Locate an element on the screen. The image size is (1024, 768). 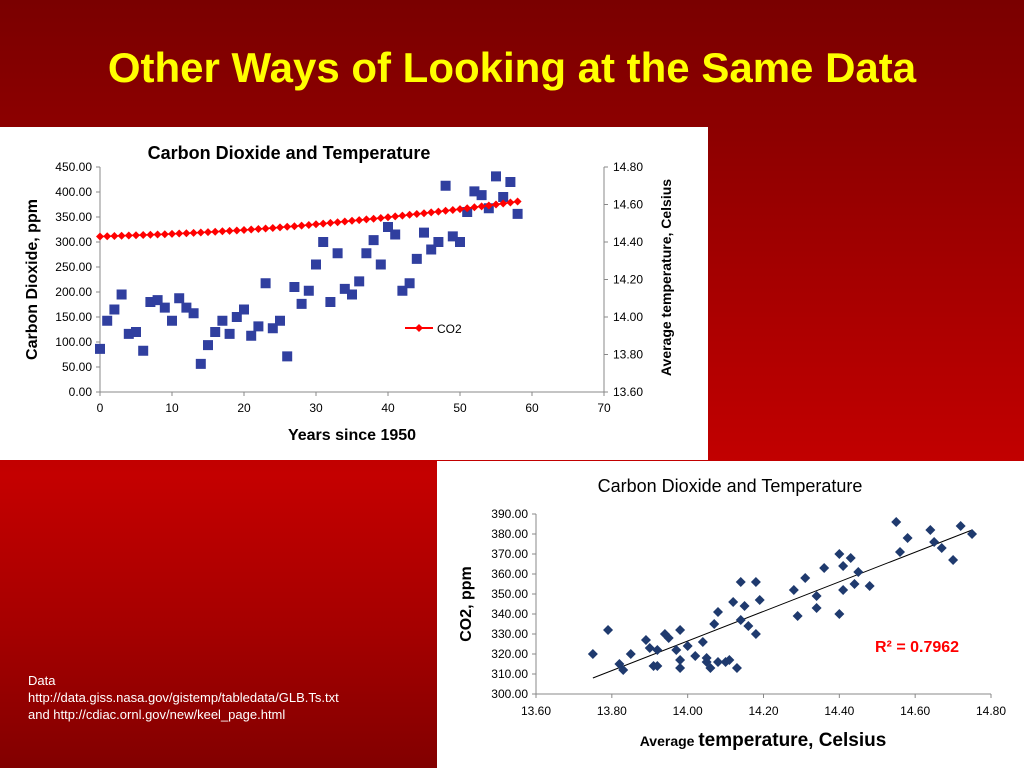
slide-title: Other Ways of Looking at the Same Data is located at coordinates (512, 67).